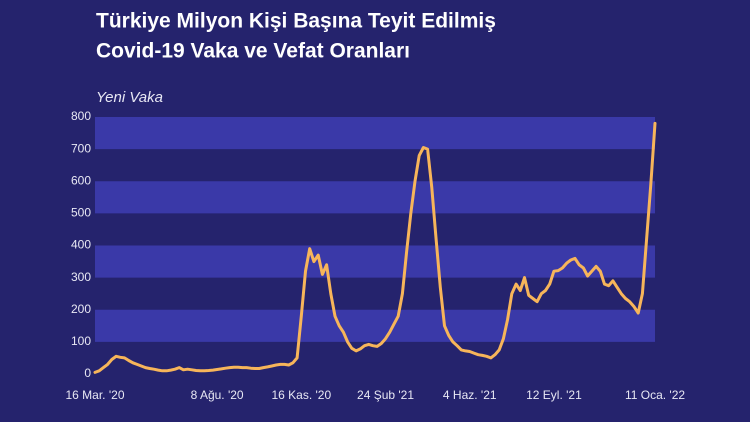 The height and width of the screenshot is (422, 750). Describe the element at coordinates (81, 148) in the screenshot. I see `y-tick-label: 700` at that location.